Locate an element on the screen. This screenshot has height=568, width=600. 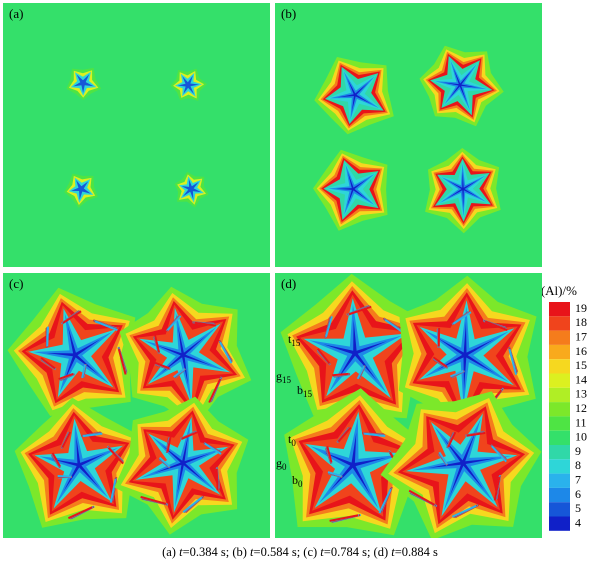
colorbar-tick-label: 4 is located at coordinates (578, 522).